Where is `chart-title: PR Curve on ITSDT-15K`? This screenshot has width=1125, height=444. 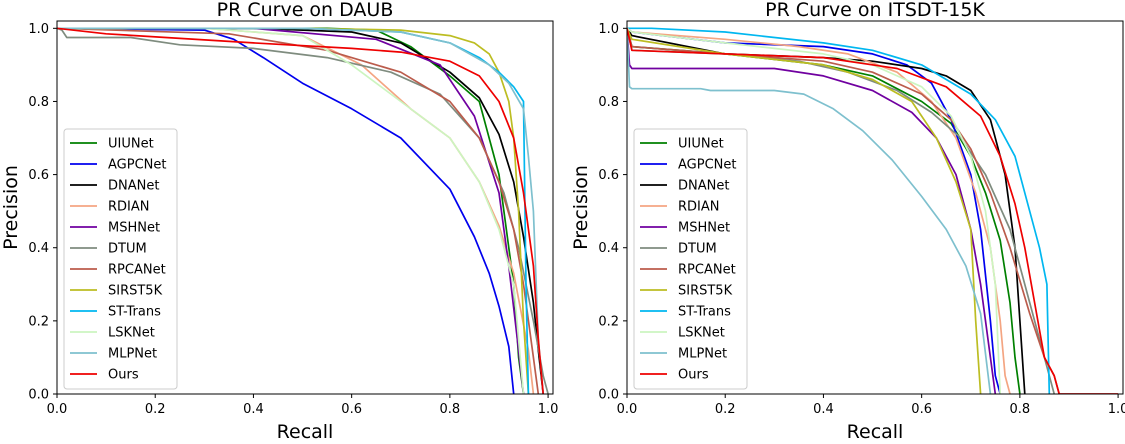 chart-title: PR Curve on ITSDT-15K is located at coordinates (875, 10).